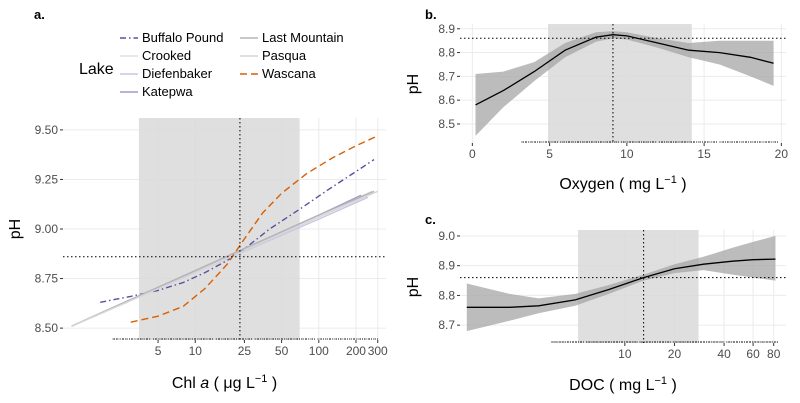  I want to click on legend-item: Wascana, so click(278, 73).